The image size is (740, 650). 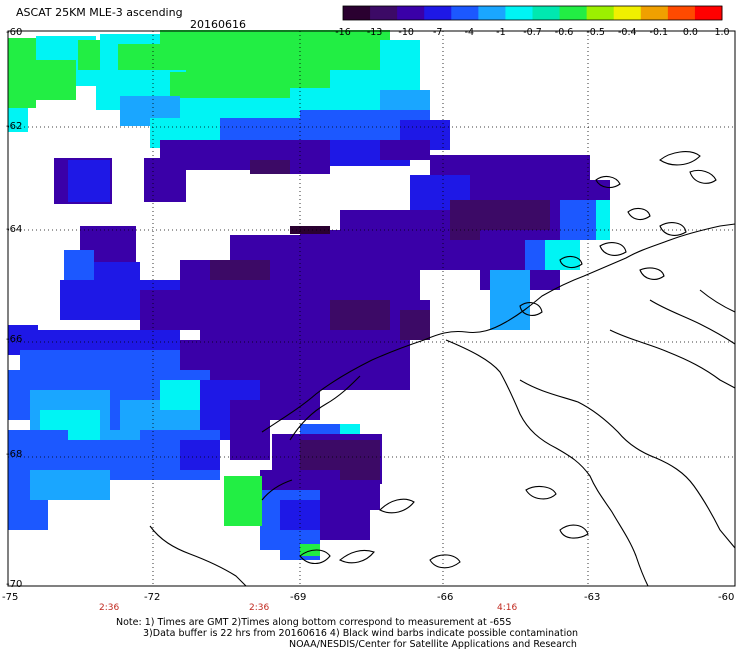 I want to click on colorbar-label: -4, so click(x=469, y=32).